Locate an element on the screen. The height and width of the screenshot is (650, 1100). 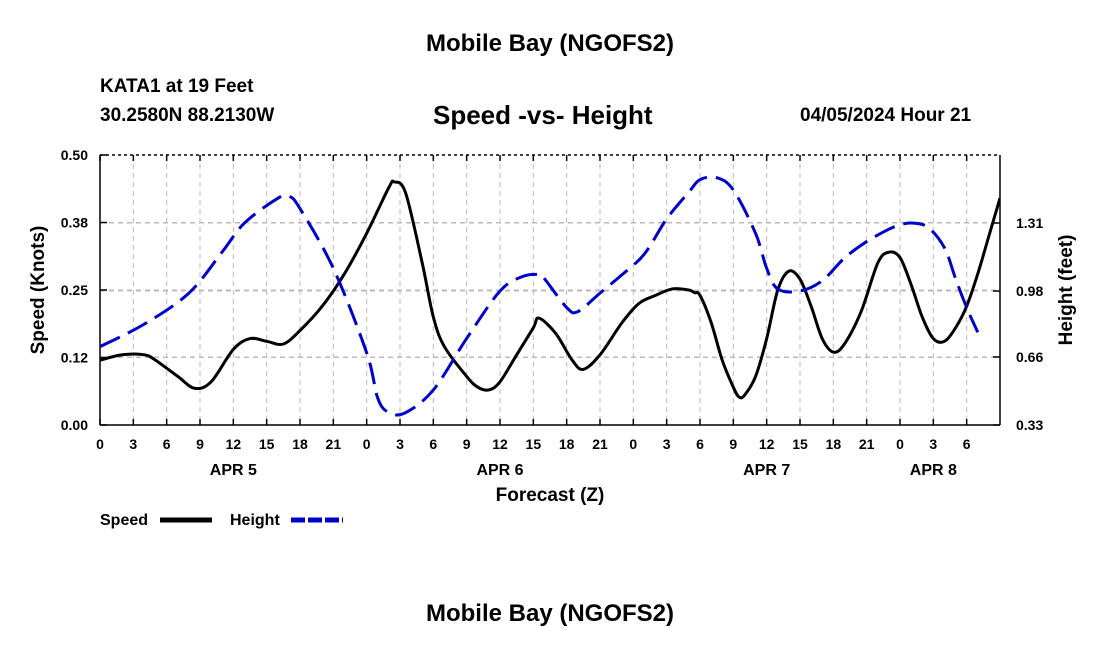
forecast-datetime: 04/05/2024 Hour 21 is located at coordinates (886, 115).